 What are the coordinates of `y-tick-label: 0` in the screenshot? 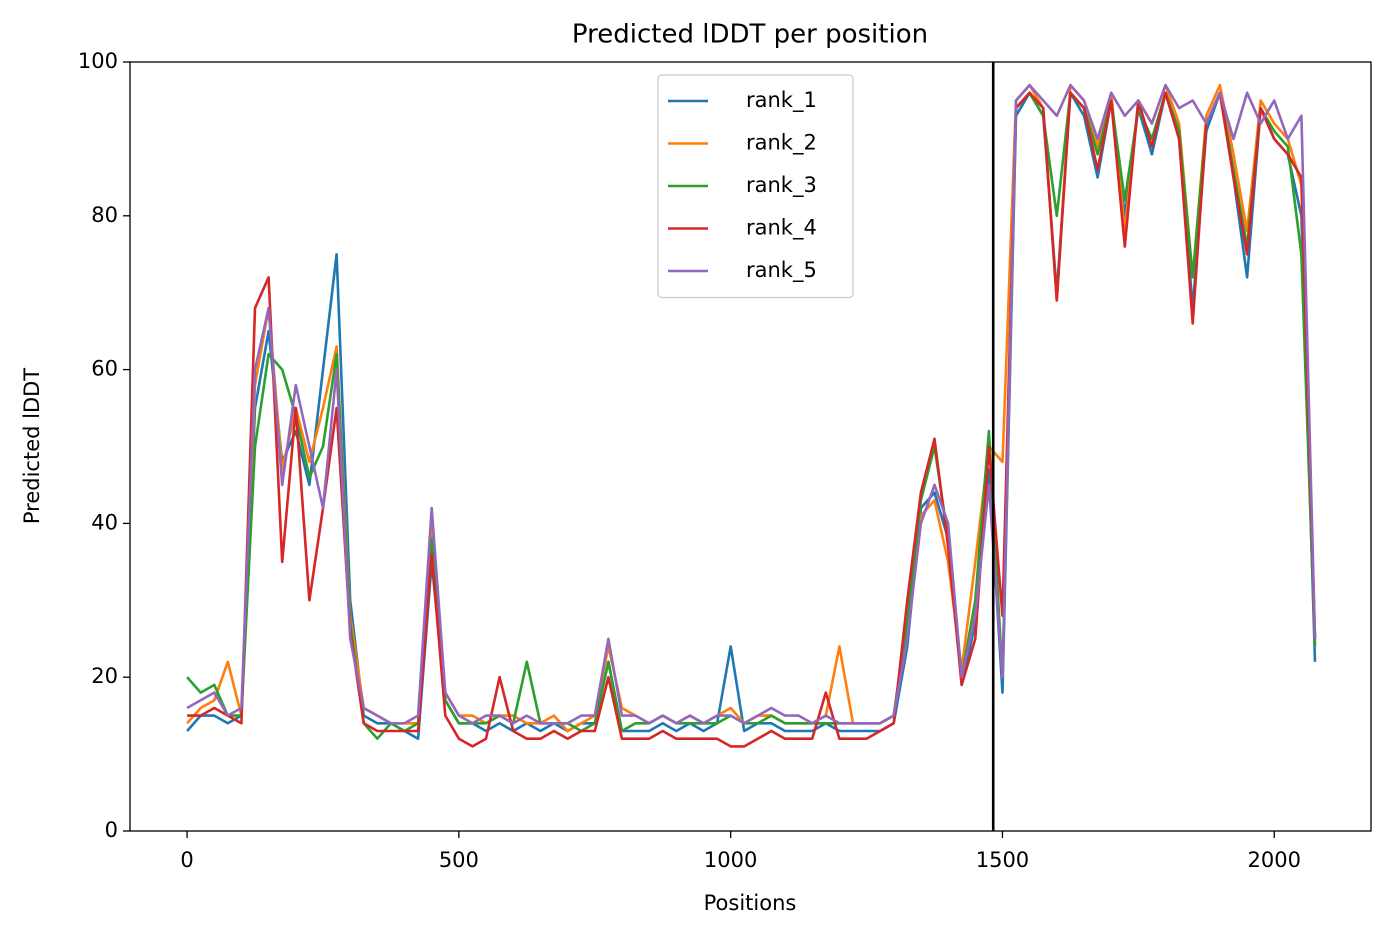 It's located at (111, 830).